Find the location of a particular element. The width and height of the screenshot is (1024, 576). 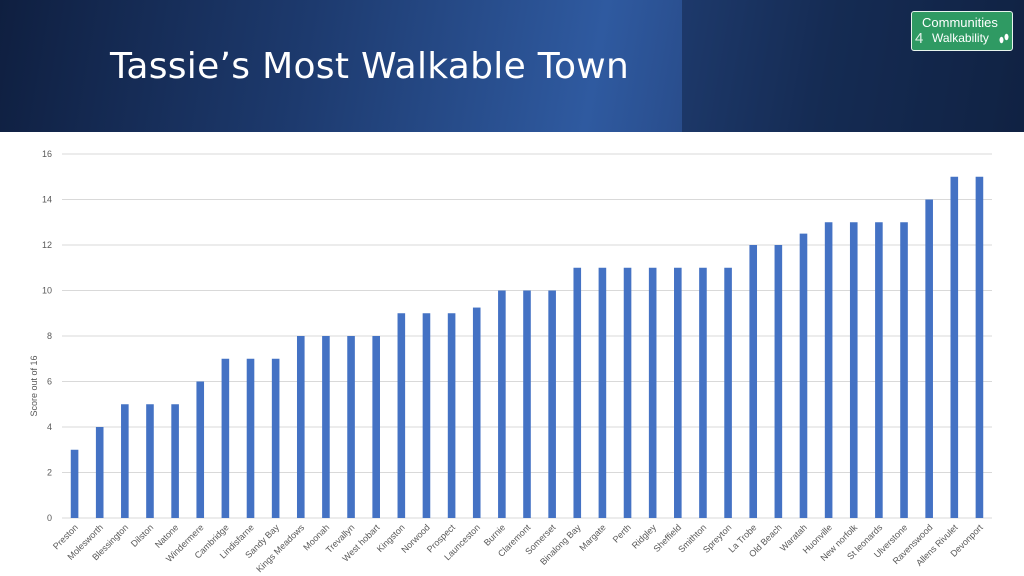

y-tick-label: 4 is located at coordinates (49, 427).